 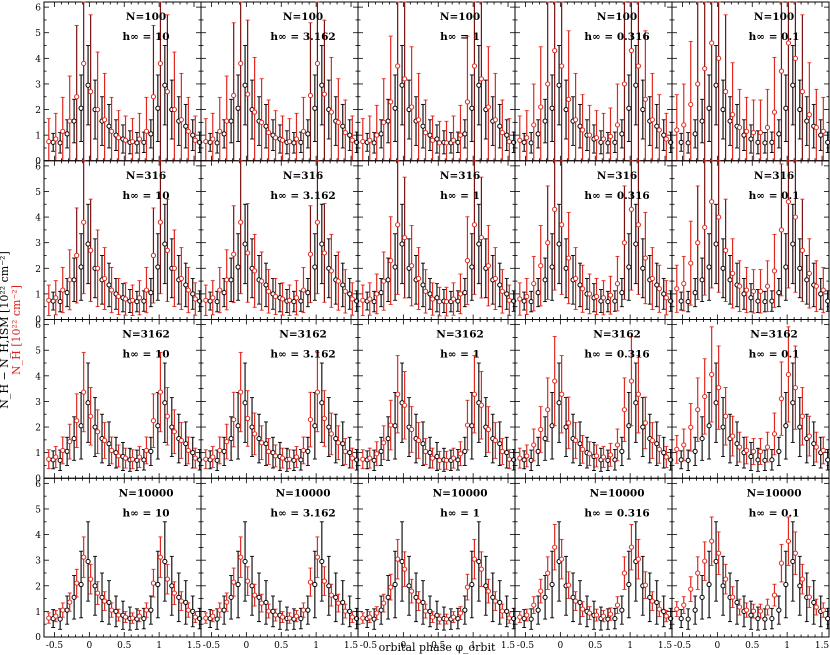 What do you see at coordinates (280, 564) in the screenshot?
I see `panel-4-2: -0.5 0 0.5 1 1.5 N=10000 h∞ = 3.162` at bounding box center [280, 564].